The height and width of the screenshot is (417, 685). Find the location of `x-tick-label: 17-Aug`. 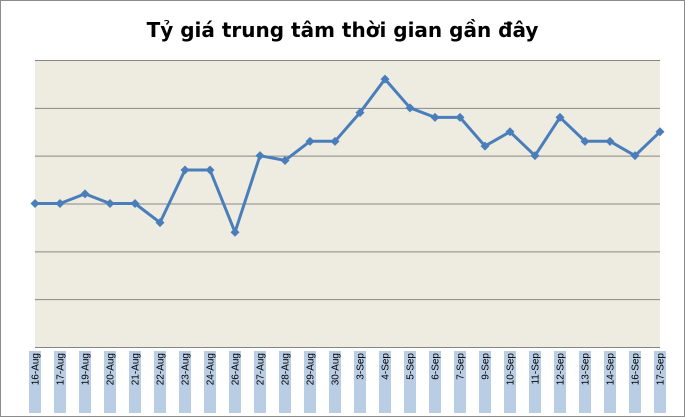

x-tick-label: 17-Aug is located at coordinates (60, 382).